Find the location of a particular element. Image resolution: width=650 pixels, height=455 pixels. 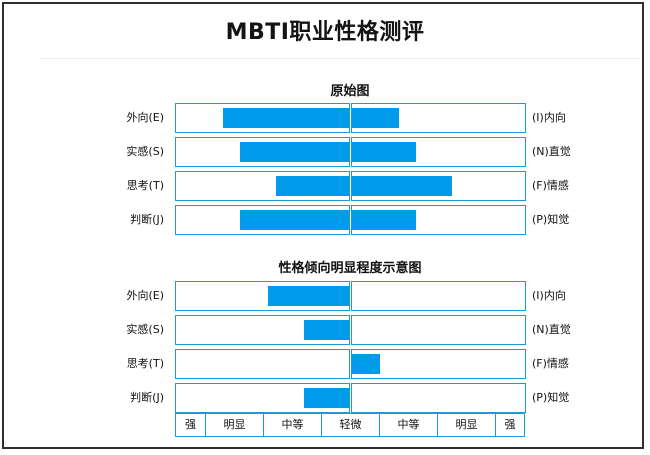

clarity-row-ei: 外向(E) (I)内向 is located at coordinates (325, 296).